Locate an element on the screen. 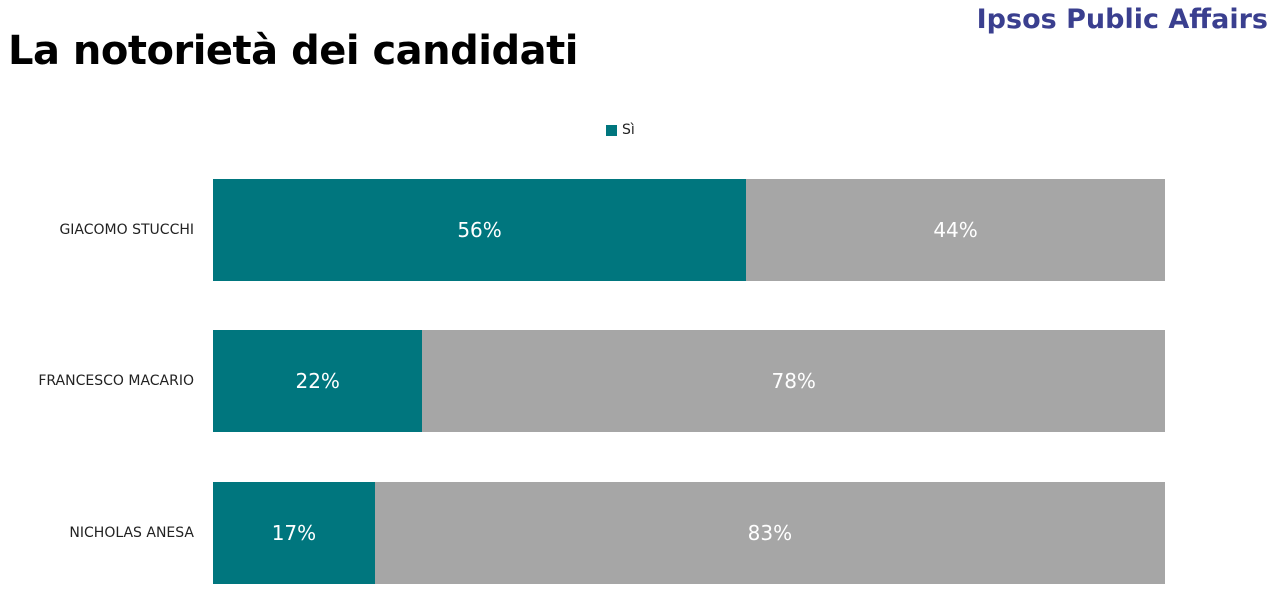  data-label: 78% is located at coordinates (793, 381).